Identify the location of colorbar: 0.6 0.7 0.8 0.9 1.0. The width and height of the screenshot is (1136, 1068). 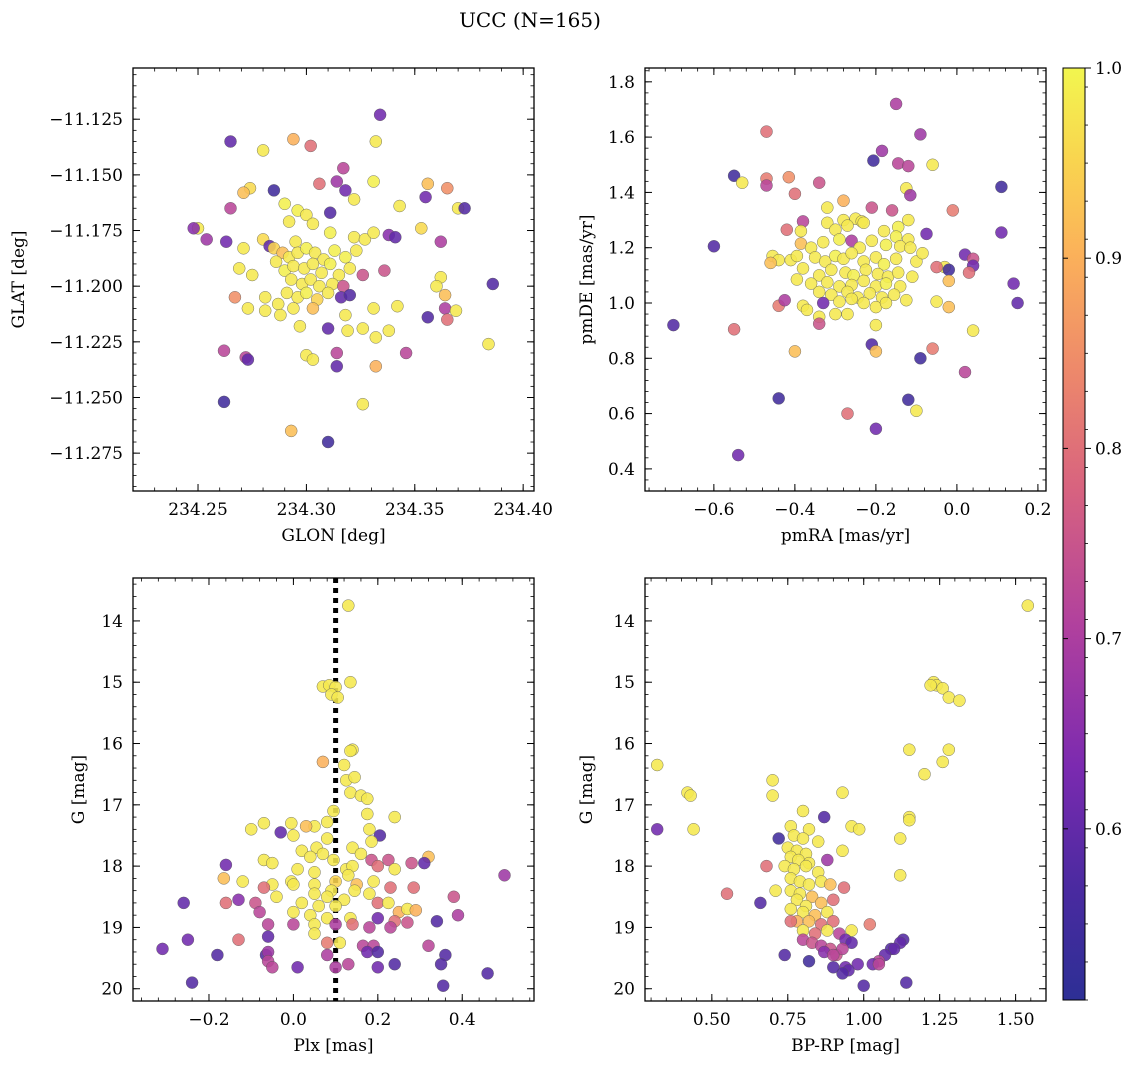
(1092, 530).